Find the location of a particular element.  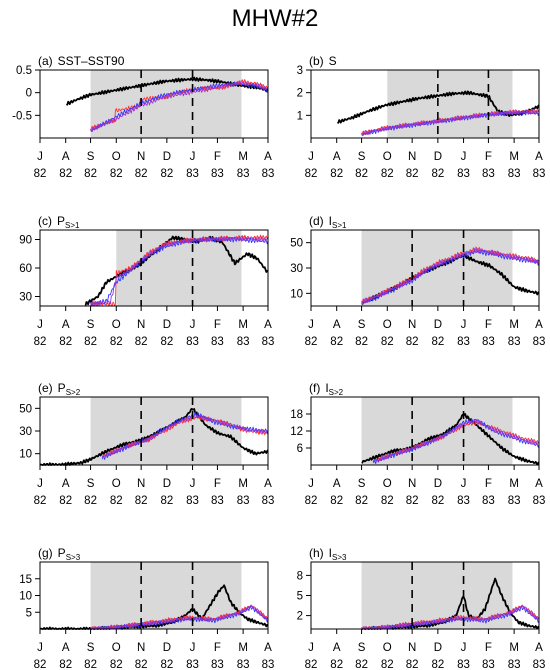

panel-label-tag: (d) is located at coordinates (316, 221).